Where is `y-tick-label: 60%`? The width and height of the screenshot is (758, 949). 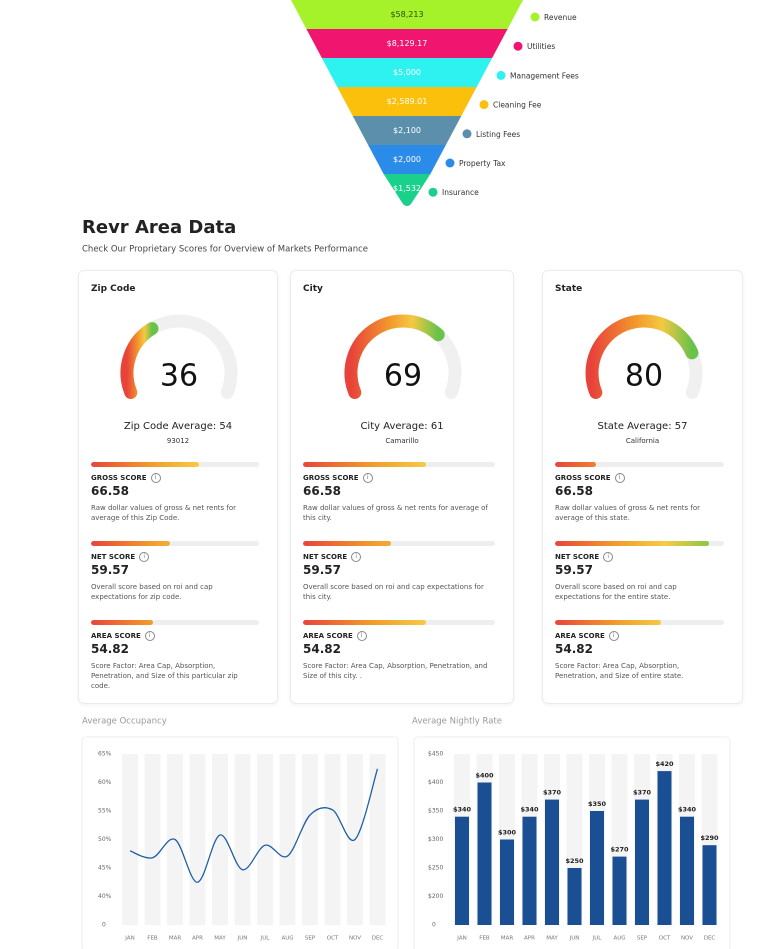 y-tick-label: 60% is located at coordinates (105, 782).